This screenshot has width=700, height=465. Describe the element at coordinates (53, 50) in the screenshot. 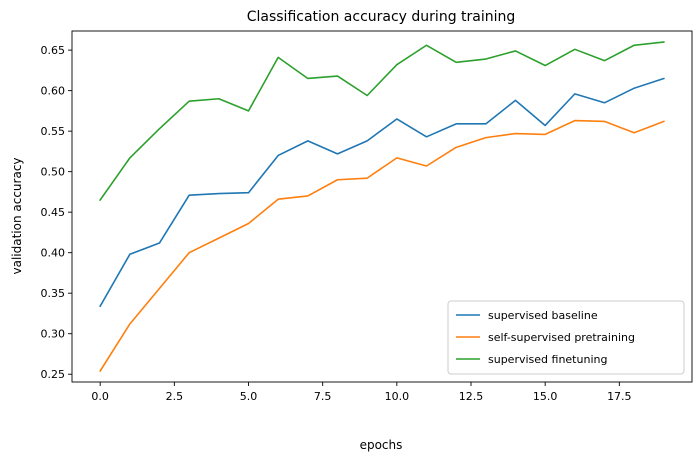

I see `y-tick-label: 0.65` at that location.